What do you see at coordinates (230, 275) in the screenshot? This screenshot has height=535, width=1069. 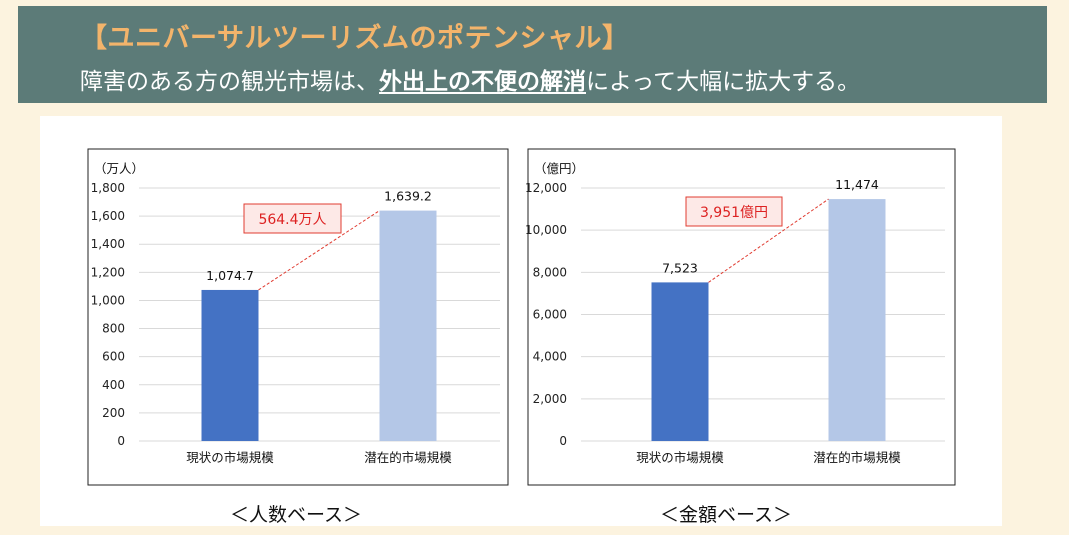 I see `data-label: 1,074.7` at bounding box center [230, 275].